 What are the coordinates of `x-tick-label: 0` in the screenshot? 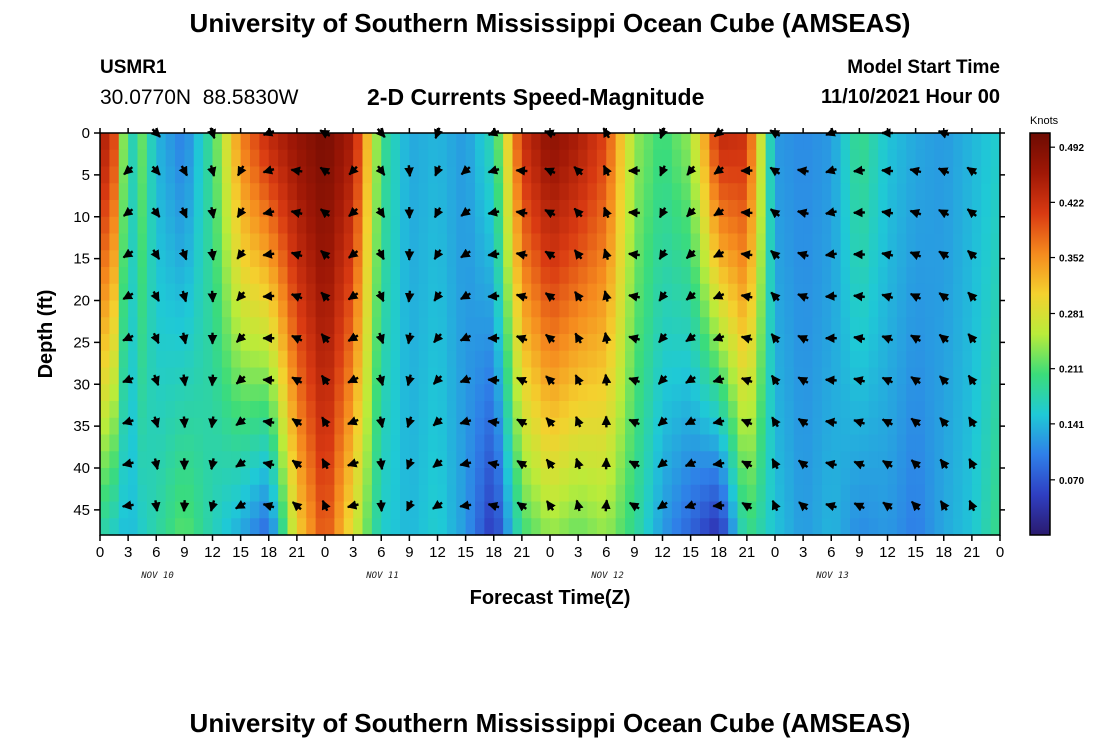 It's located at (1000, 552).